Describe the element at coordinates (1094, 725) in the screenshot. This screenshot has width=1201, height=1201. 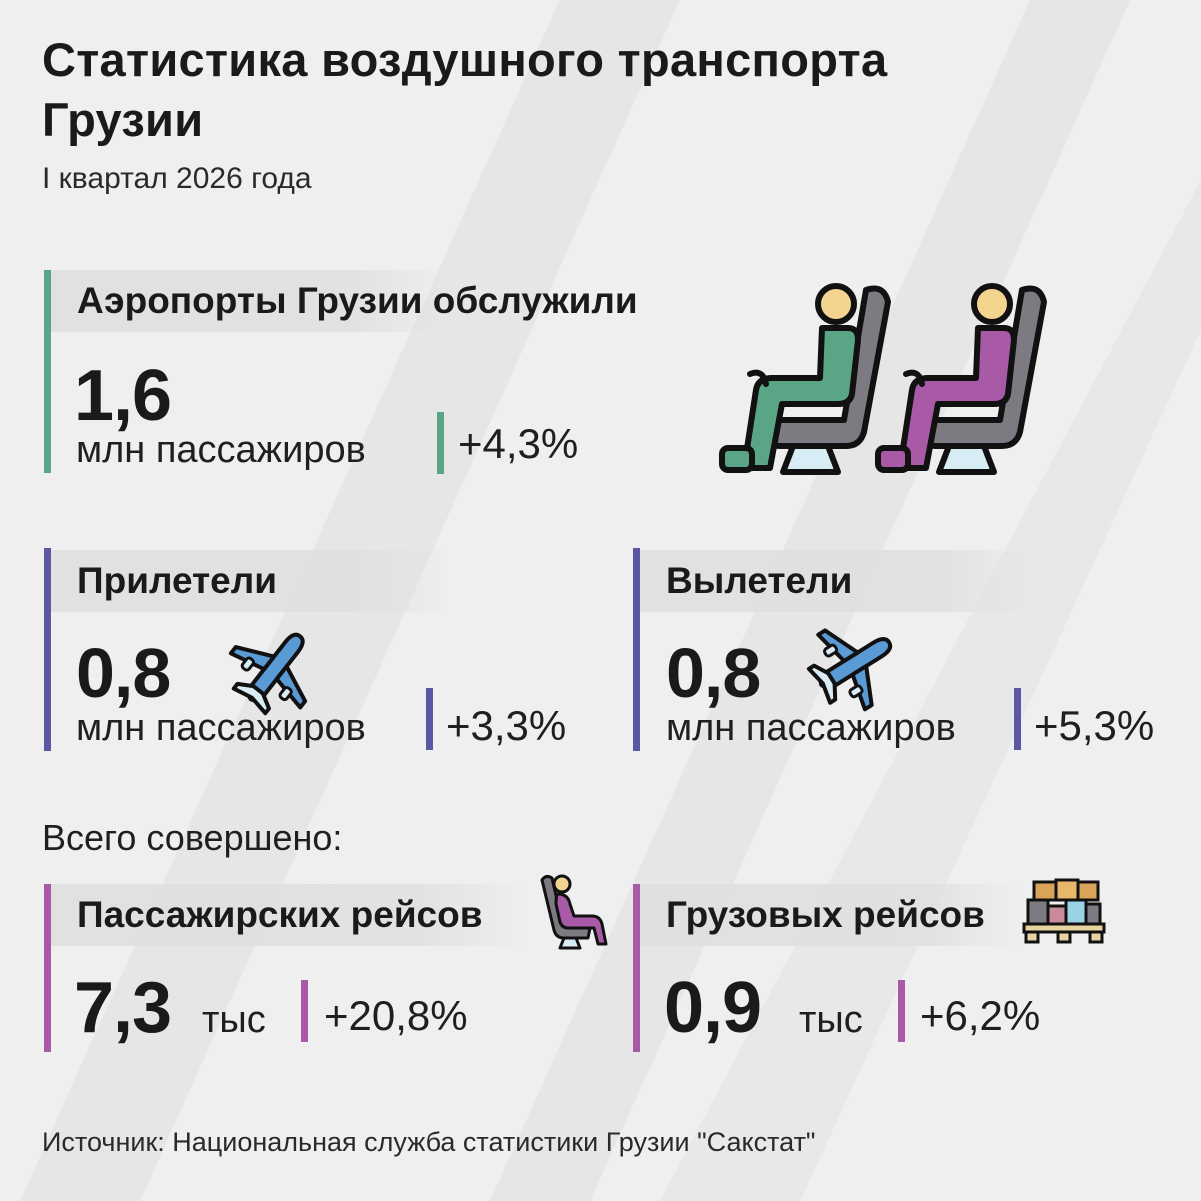
I see `departures-change: +5,3%` at that location.